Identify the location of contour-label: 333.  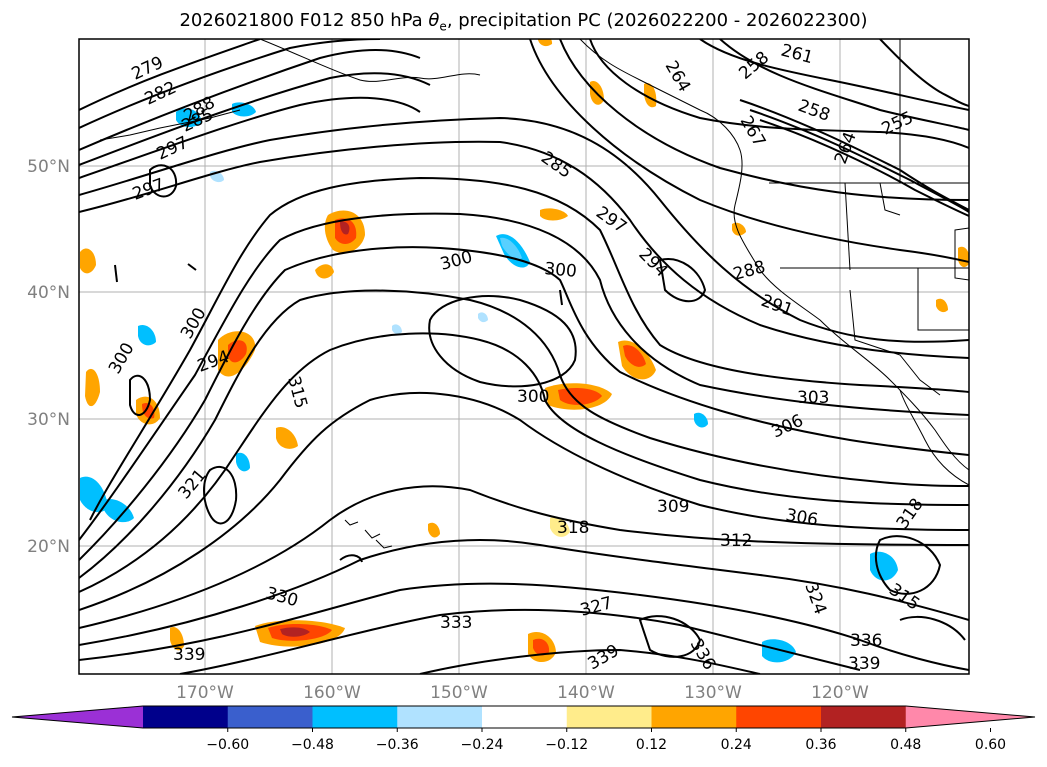
(456, 623).